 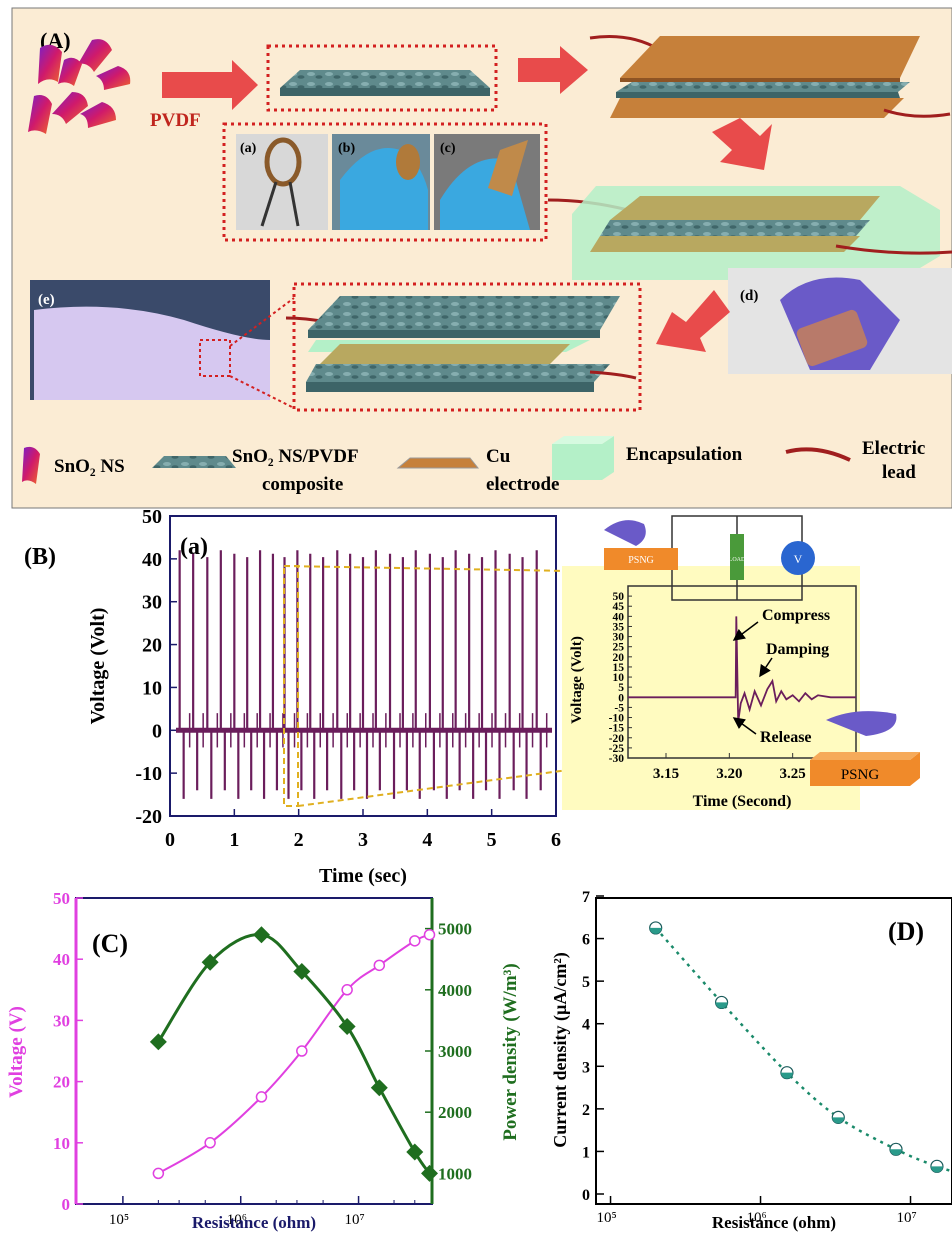 What do you see at coordinates (619, 708) in the screenshot?
I see `inset-ytick-label: -5` at bounding box center [619, 708].